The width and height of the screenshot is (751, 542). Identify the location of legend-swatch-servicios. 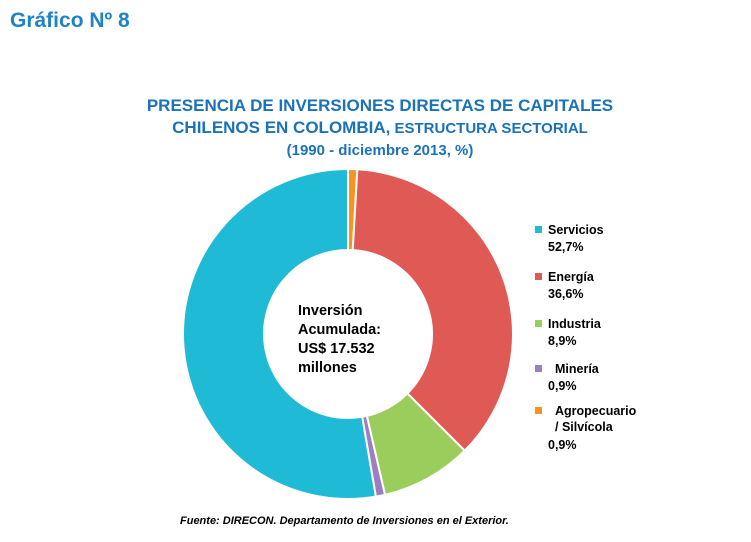
(538, 229).